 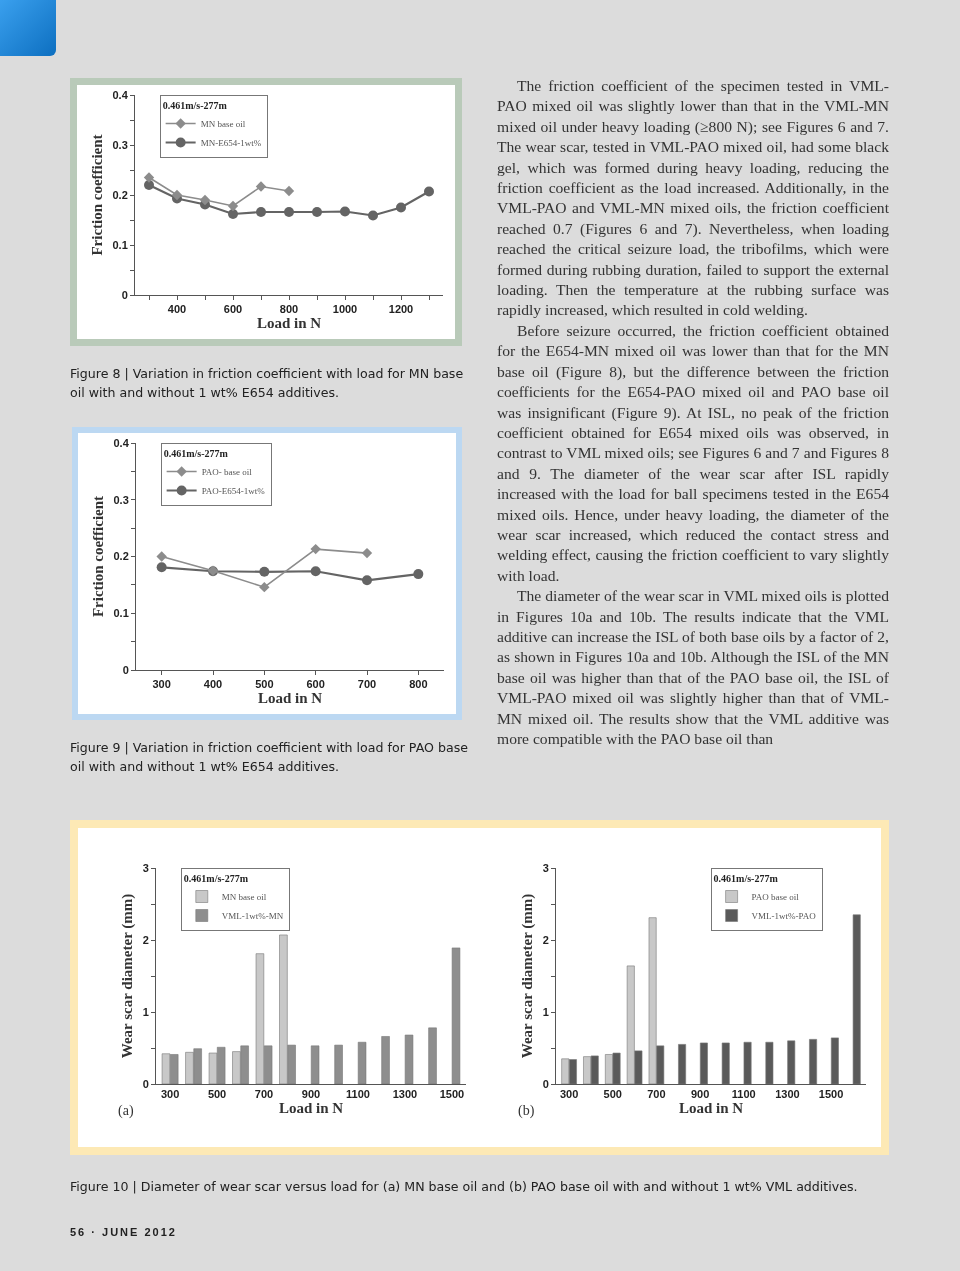 I want to click on legend-label: PAO- base oil, so click(x=227, y=472).